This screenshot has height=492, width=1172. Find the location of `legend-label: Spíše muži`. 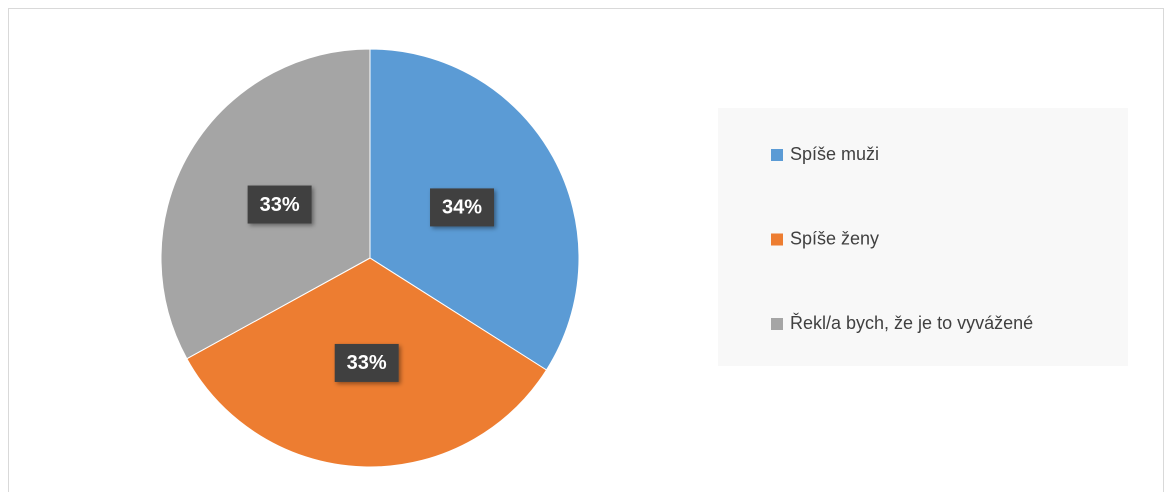

legend-label: Spíše muži is located at coordinates (834, 154).